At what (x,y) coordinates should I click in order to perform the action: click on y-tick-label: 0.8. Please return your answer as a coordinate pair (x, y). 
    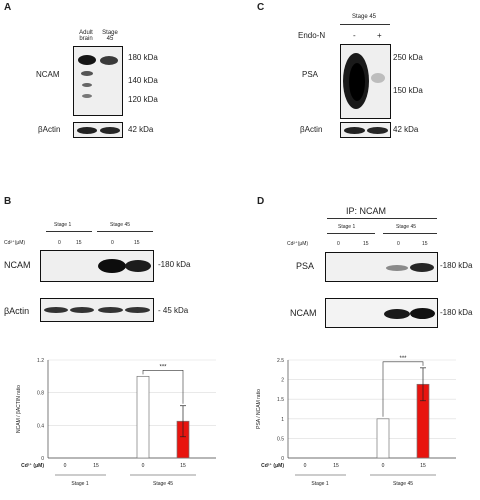
    Looking at the image, I should click on (40, 394).